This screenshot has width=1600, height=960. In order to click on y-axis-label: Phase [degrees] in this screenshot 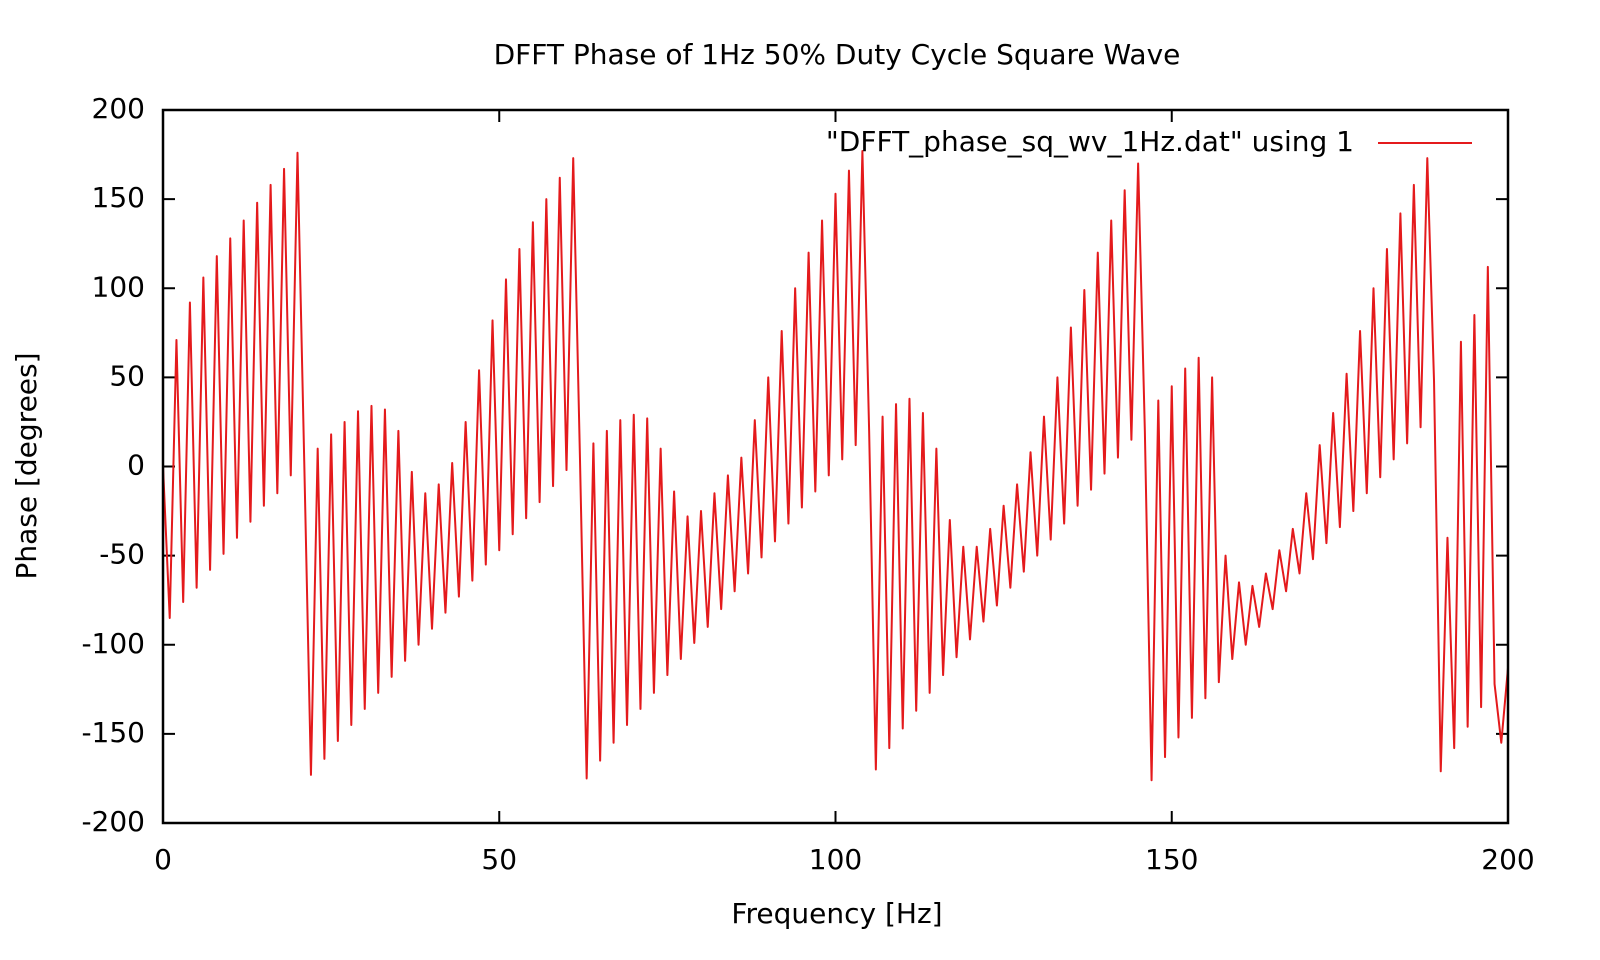, I will do `click(26, 465)`.